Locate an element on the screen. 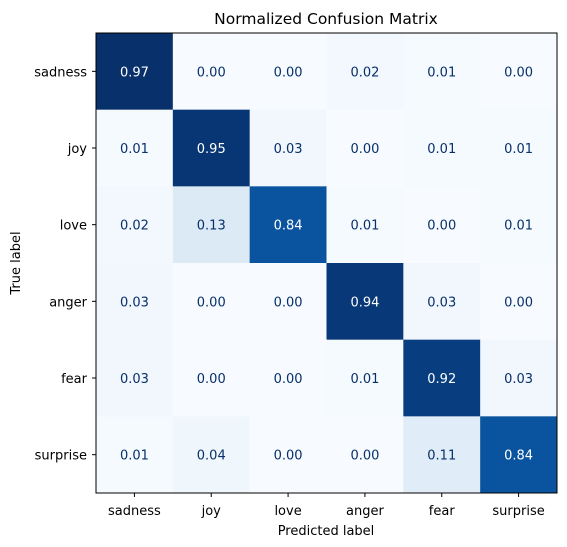 This screenshot has width=567, height=547. cell-value-label: 0.11 is located at coordinates (441, 456).